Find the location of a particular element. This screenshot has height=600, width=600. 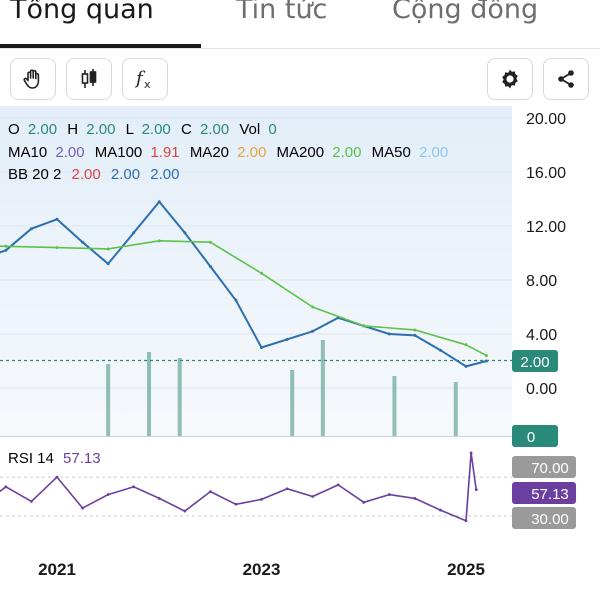

tab-bar: Tổng quan Tin tức Cộng đồng is located at coordinates (300, 24).